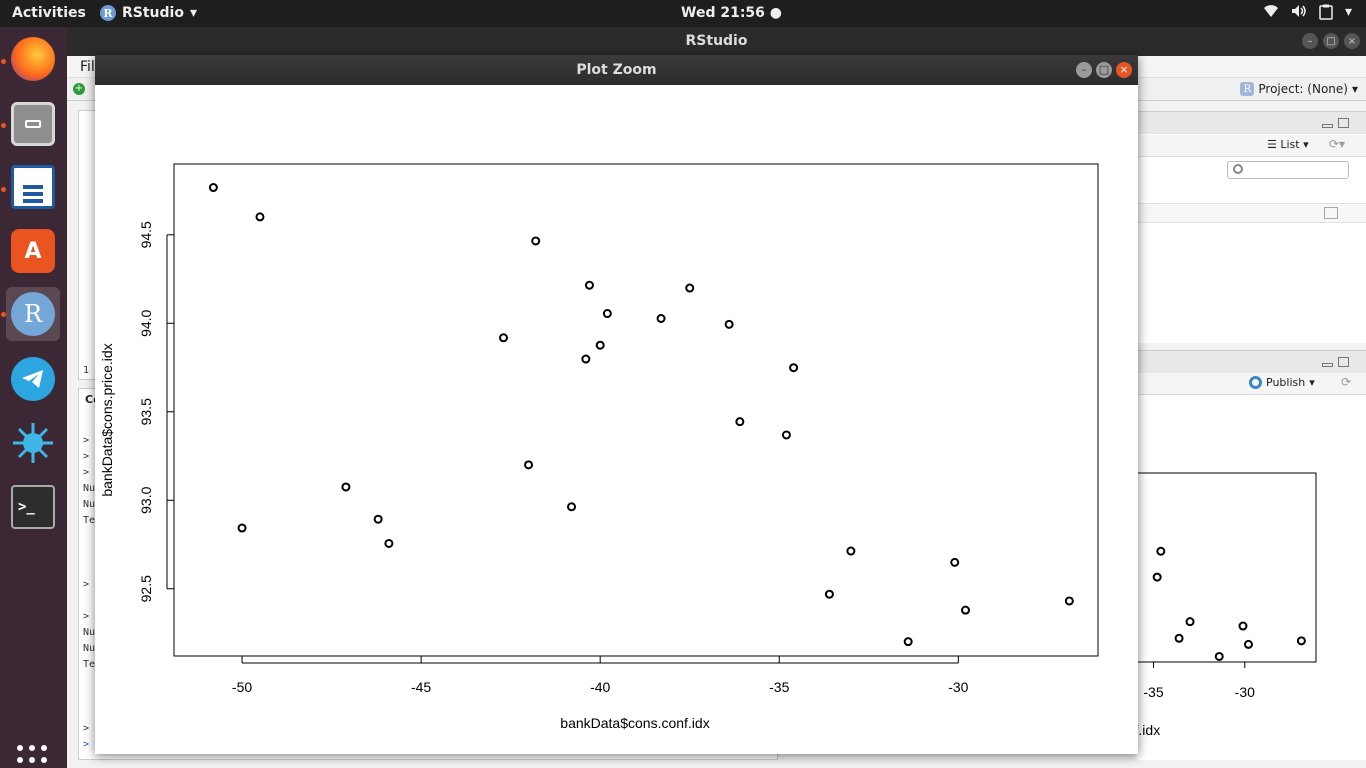  What do you see at coordinates (146, 411) in the screenshot?
I see `y-tick-label: 93.5` at bounding box center [146, 411].